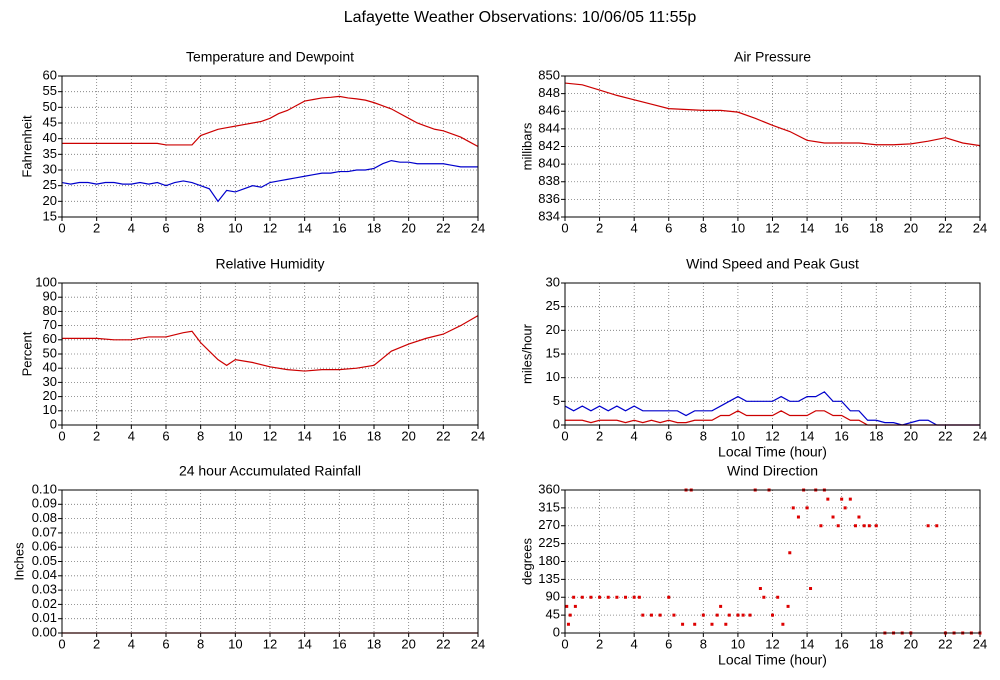 This screenshot has height=680, width=1000. I want to click on y-axis-label: Percent, so click(26, 353).